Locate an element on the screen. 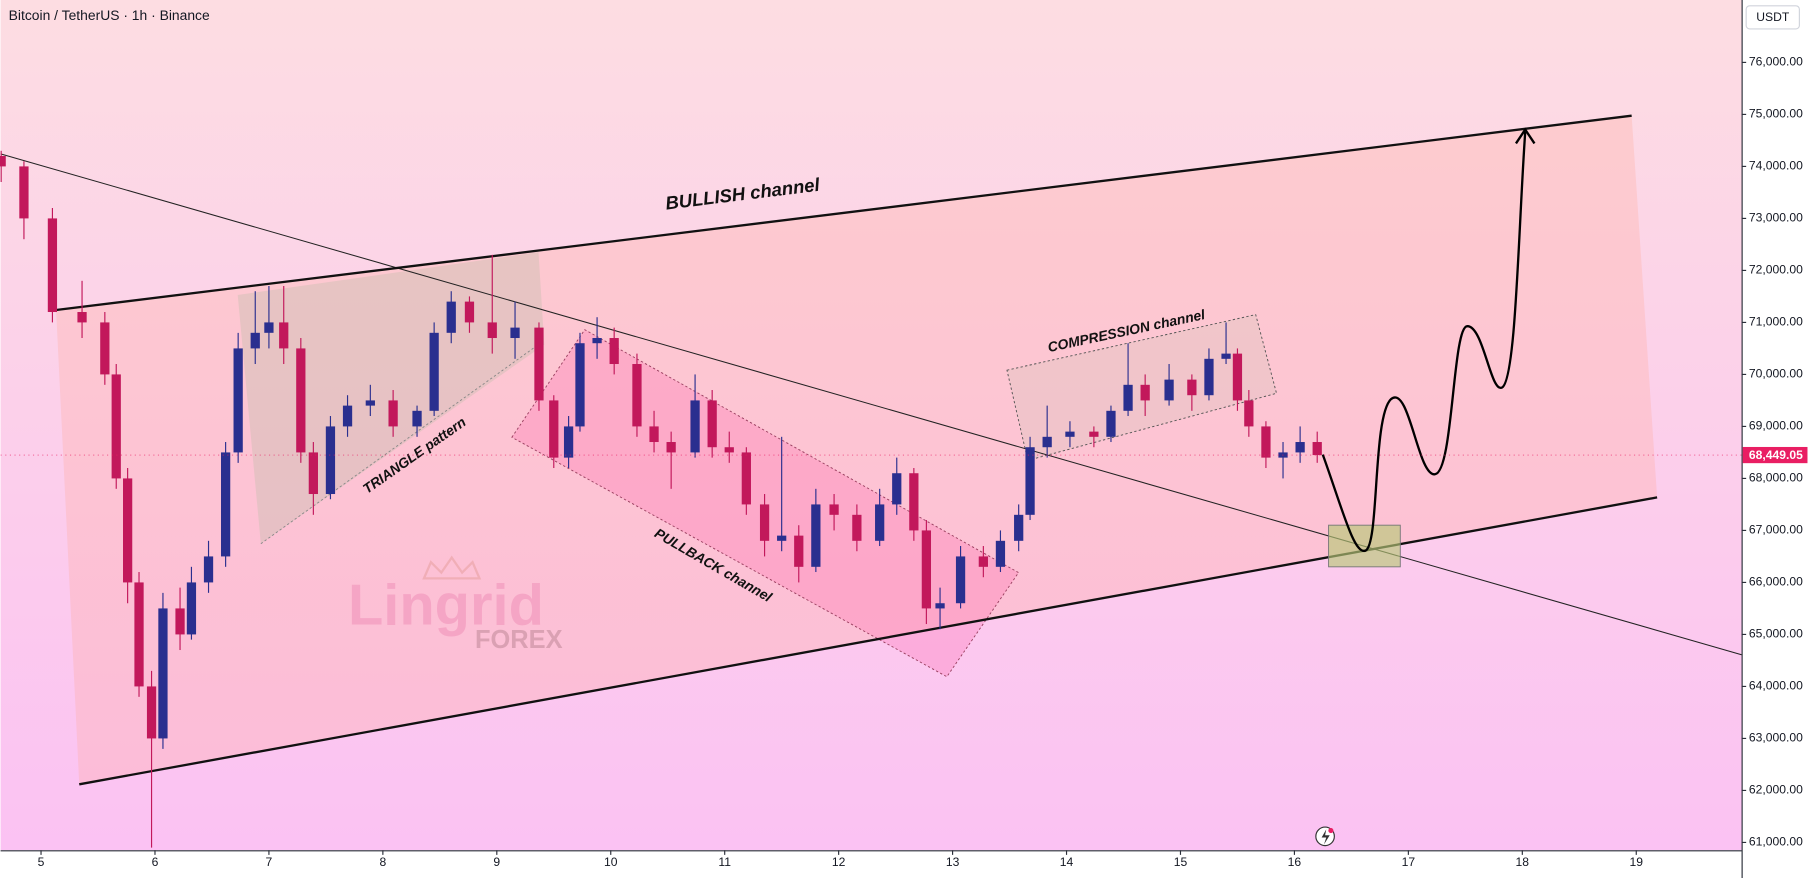 This screenshot has width=1815, height=878. y-tick-label: 68,000.00 is located at coordinates (1776, 478).